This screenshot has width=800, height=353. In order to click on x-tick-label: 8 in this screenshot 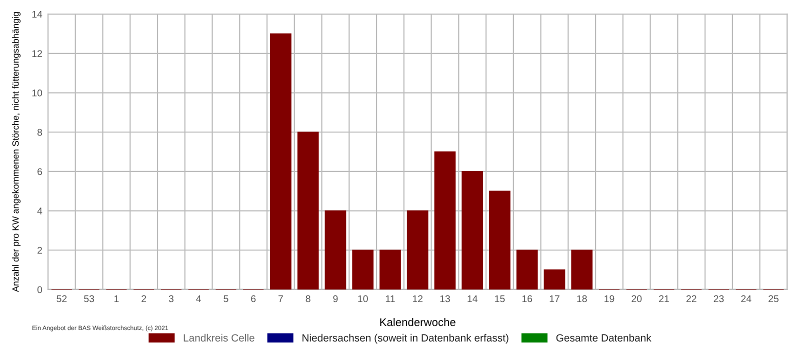, I will do `click(308, 298)`.